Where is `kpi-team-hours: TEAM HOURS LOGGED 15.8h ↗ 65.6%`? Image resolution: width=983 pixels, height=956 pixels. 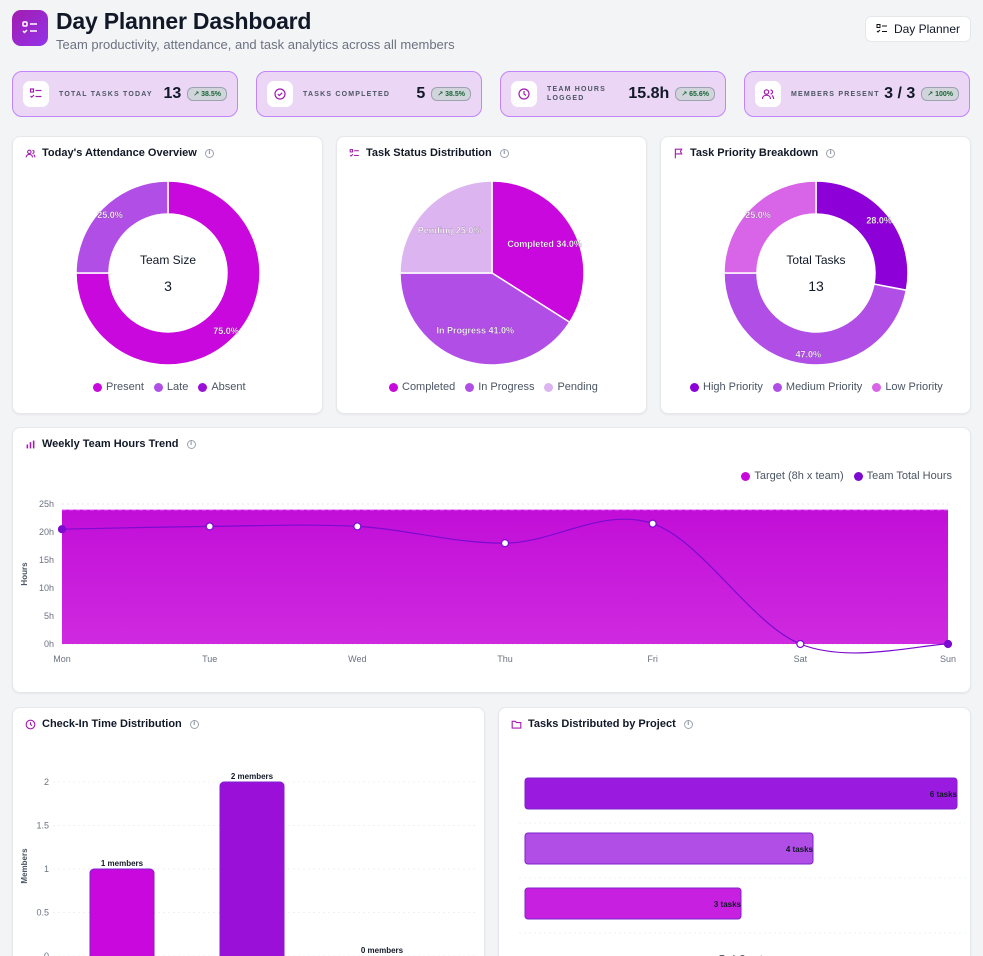 kpi-team-hours: TEAM HOURS LOGGED 15.8h ↗ 65.6% is located at coordinates (613, 94).